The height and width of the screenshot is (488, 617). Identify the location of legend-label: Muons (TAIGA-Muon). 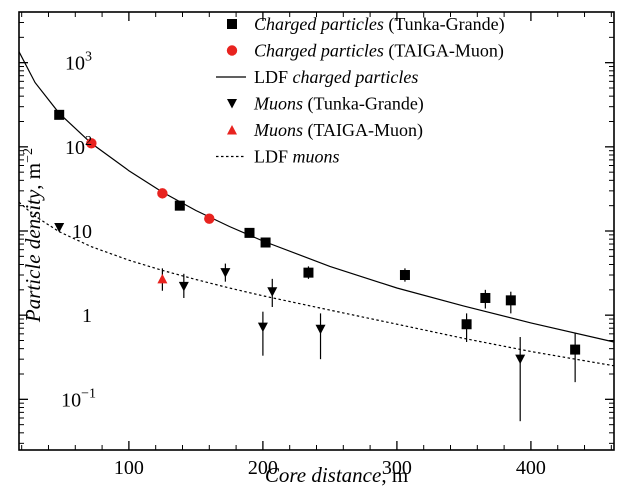
(338, 130).